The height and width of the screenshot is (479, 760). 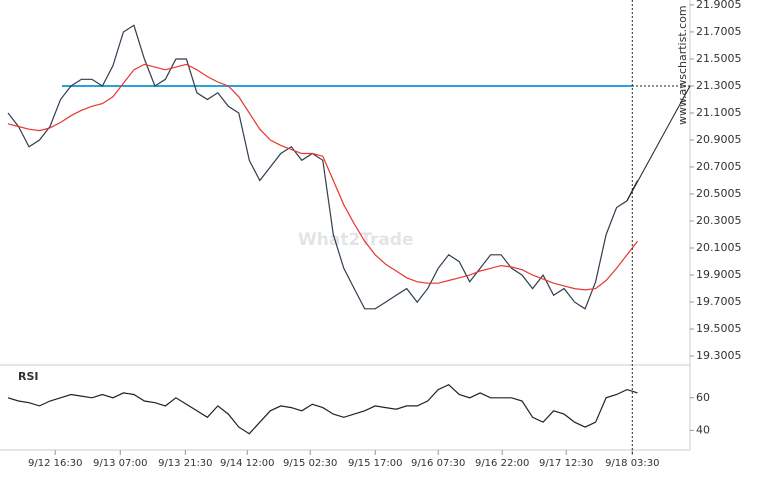 I want to click on watermark: What2Trade, so click(x=356, y=240).